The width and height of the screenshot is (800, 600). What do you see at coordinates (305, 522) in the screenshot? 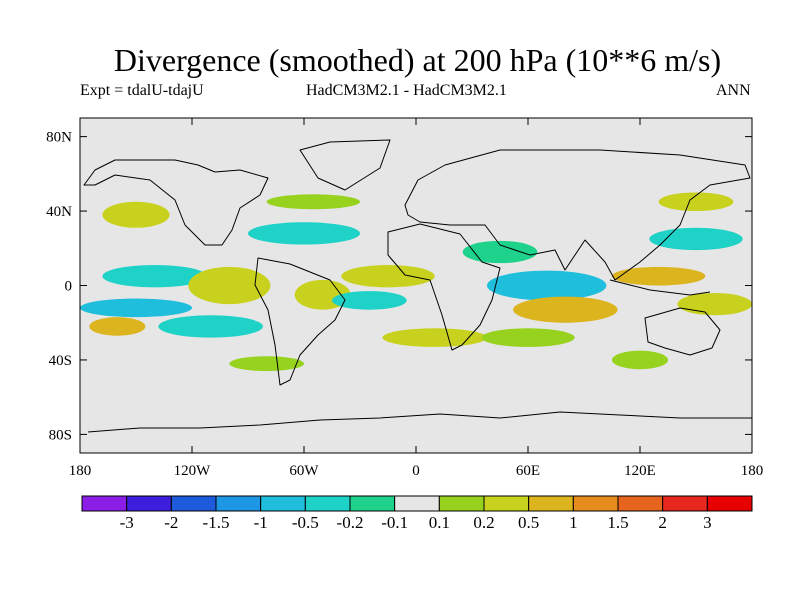
I see `colorbar-label: -0.5` at bounding box center [305, 522].